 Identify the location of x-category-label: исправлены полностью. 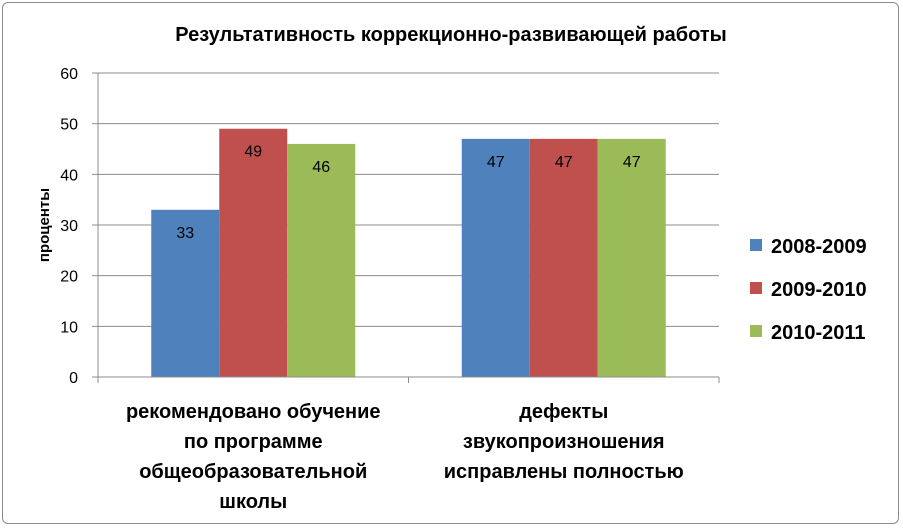
(564, 472).